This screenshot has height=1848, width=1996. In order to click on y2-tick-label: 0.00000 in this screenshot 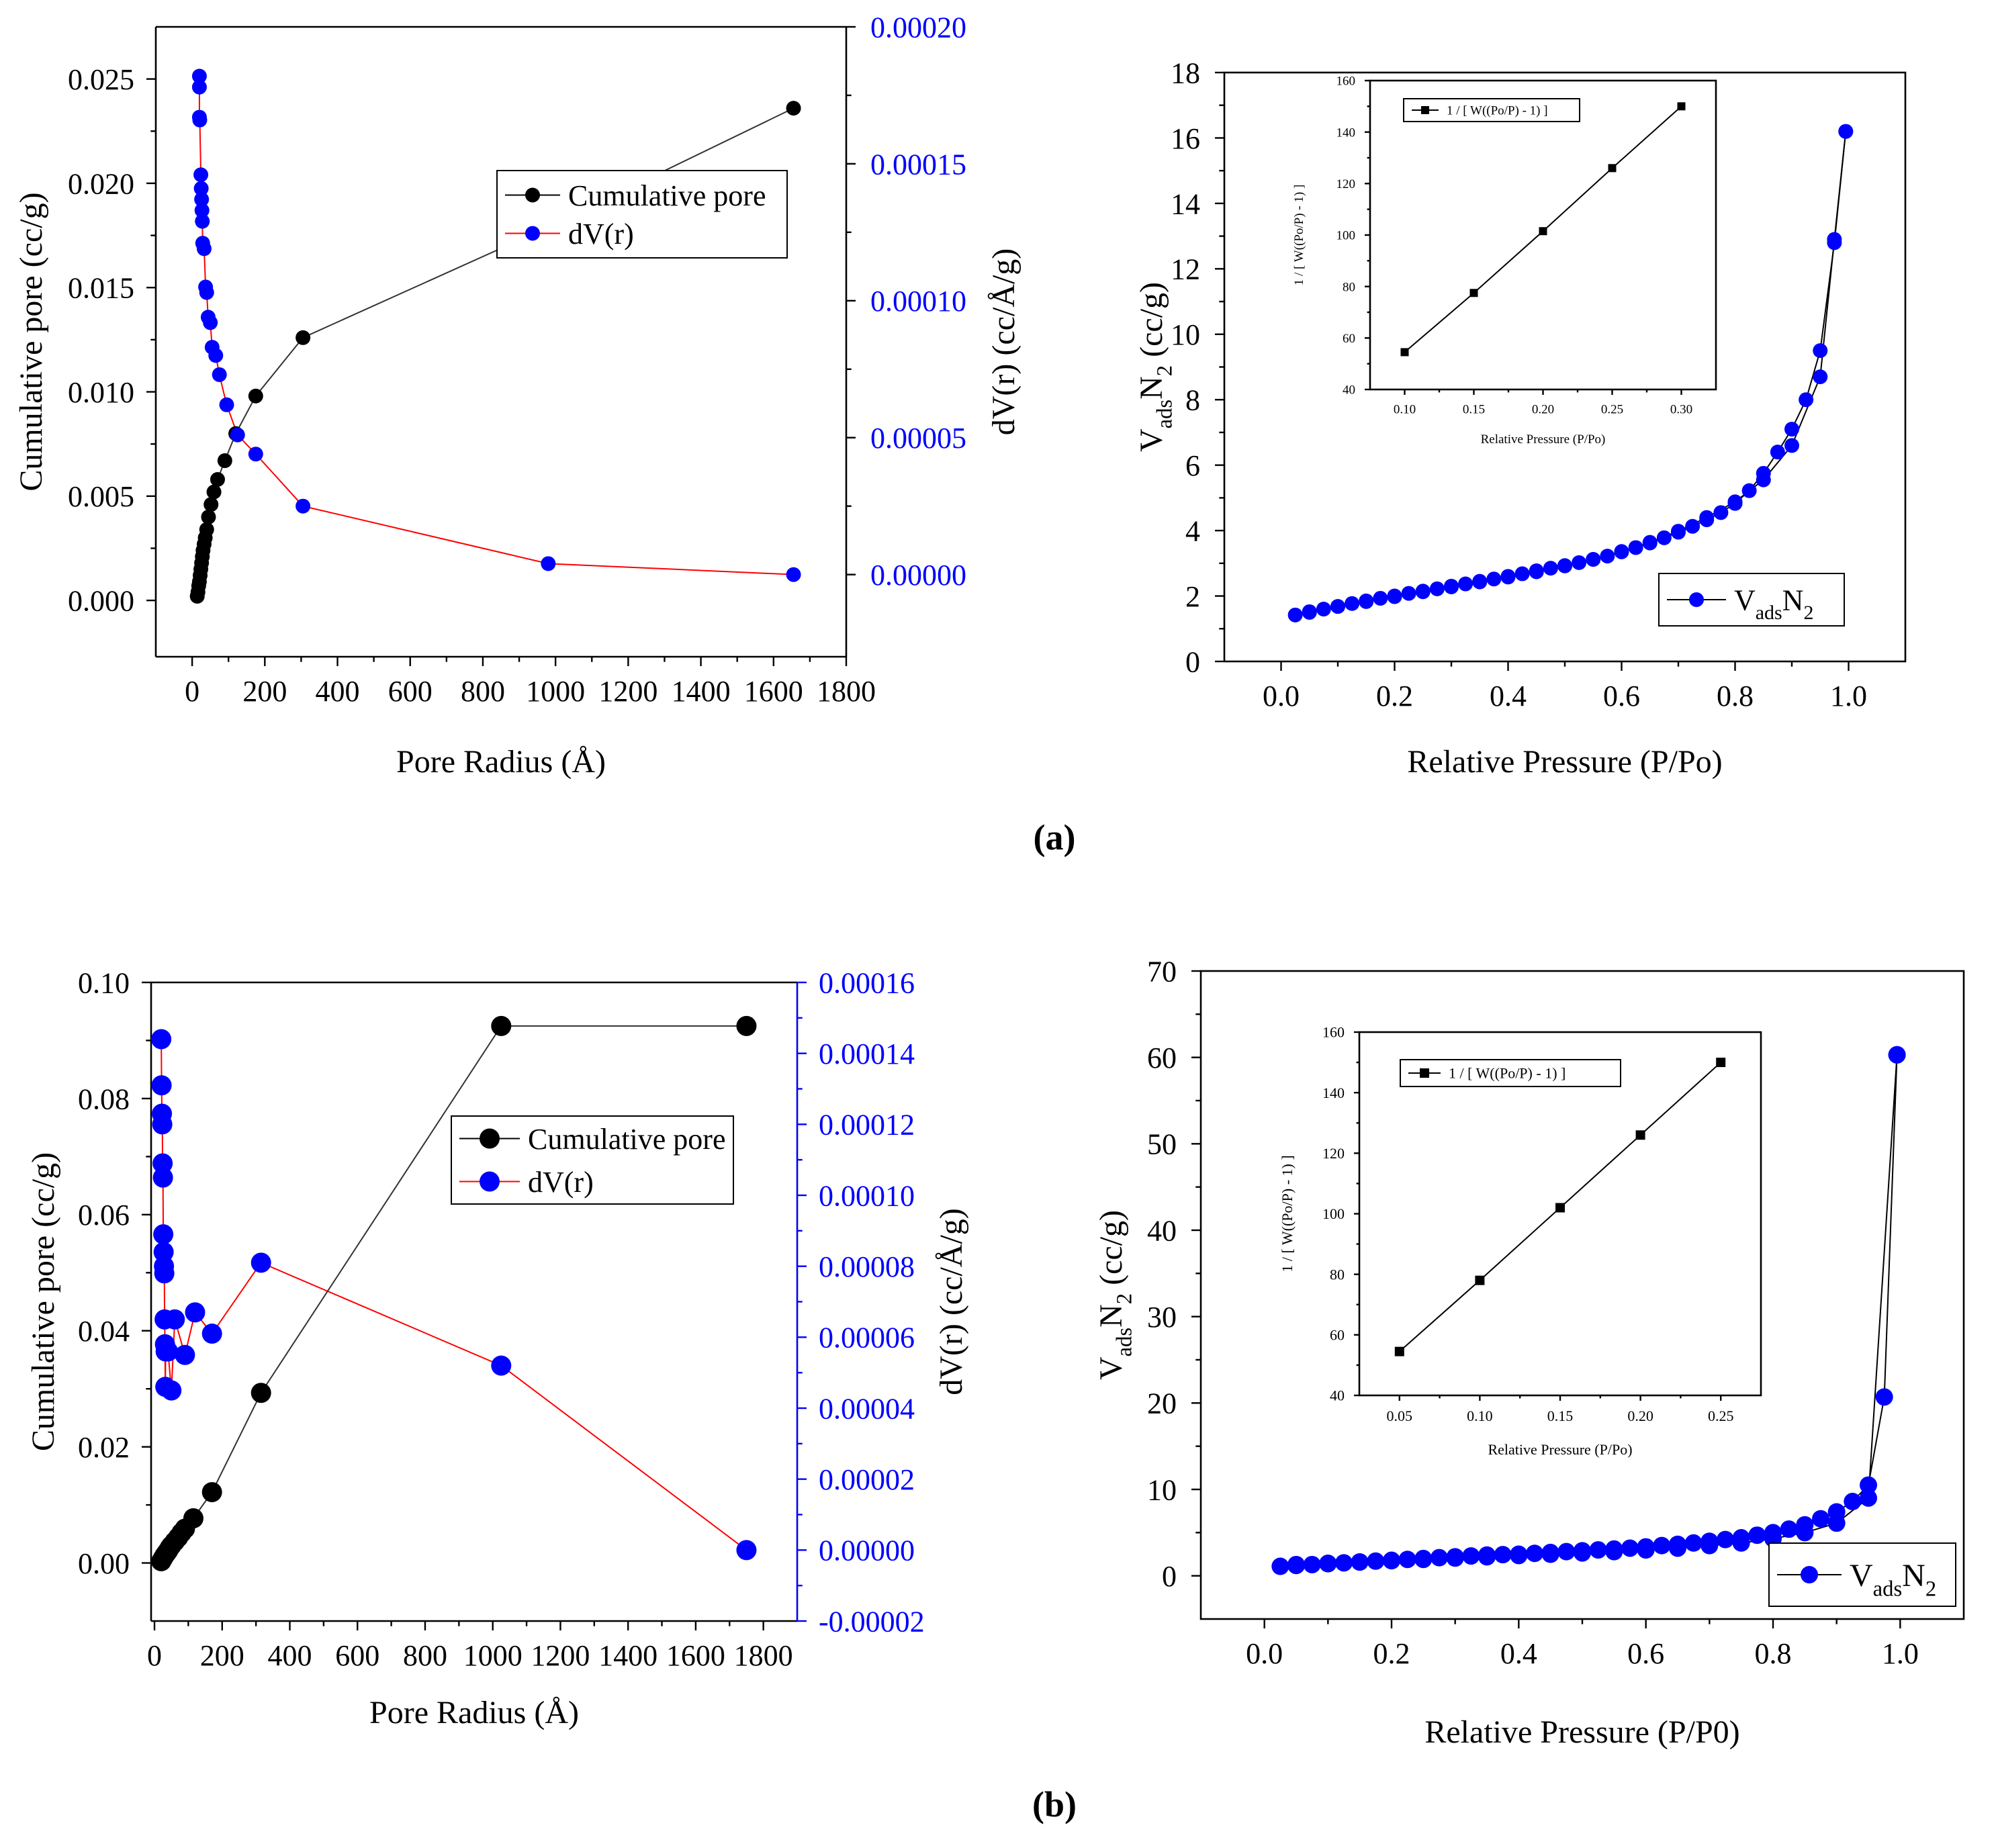, I will do `click(918, 575)`.